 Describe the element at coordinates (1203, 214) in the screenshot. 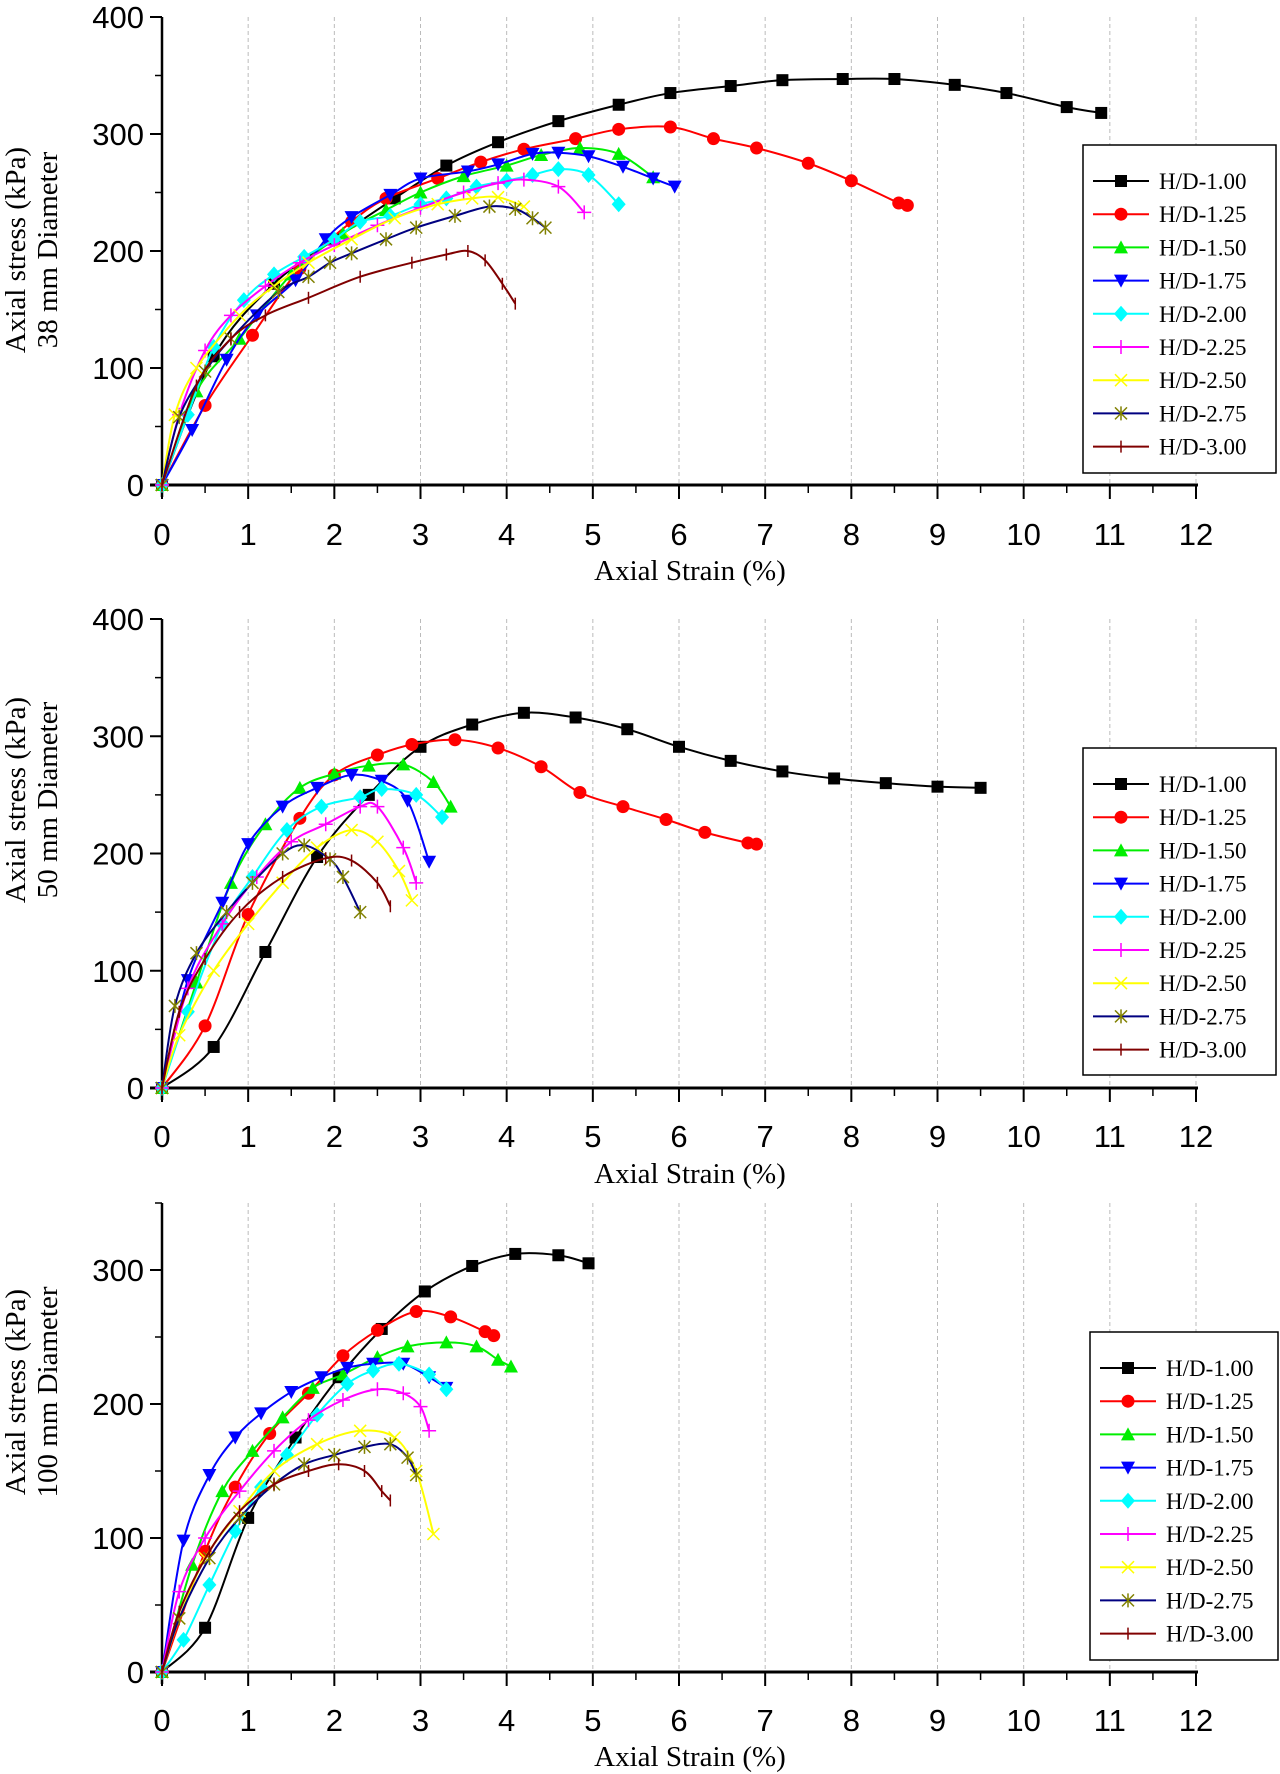

I see `legend-label: H/D-1.25` at that location.